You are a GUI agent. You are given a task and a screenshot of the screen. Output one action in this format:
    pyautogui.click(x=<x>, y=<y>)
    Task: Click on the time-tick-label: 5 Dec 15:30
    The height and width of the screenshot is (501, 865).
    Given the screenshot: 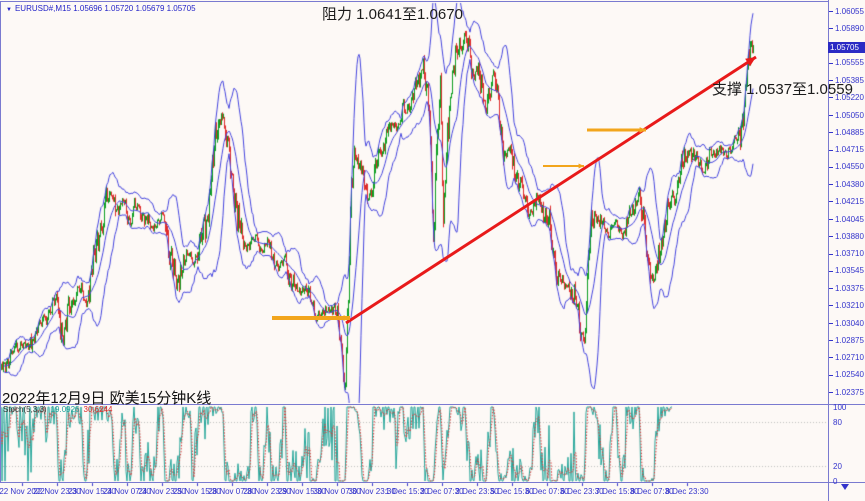 What is the action you would take?
    pyautogui.click(x=512, y=491)
    